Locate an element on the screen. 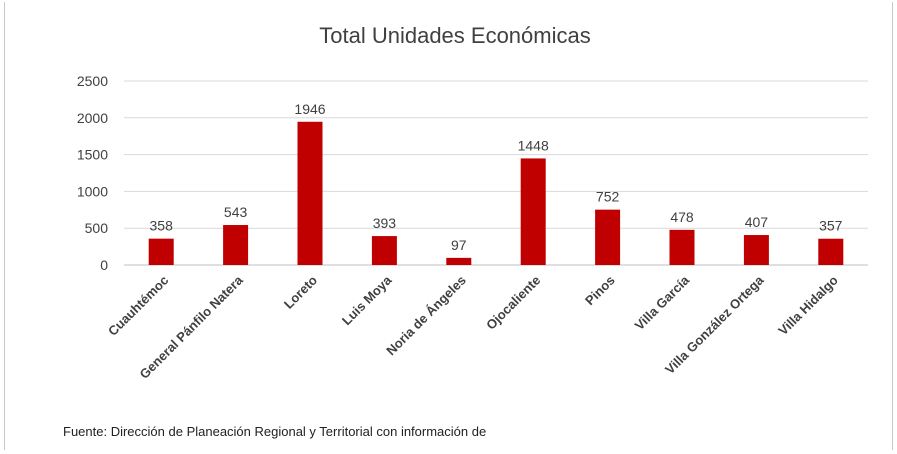 The height and width of the screenshot is (454, 897). y-tick-label: 2500 is located at coordinates (92, 81).